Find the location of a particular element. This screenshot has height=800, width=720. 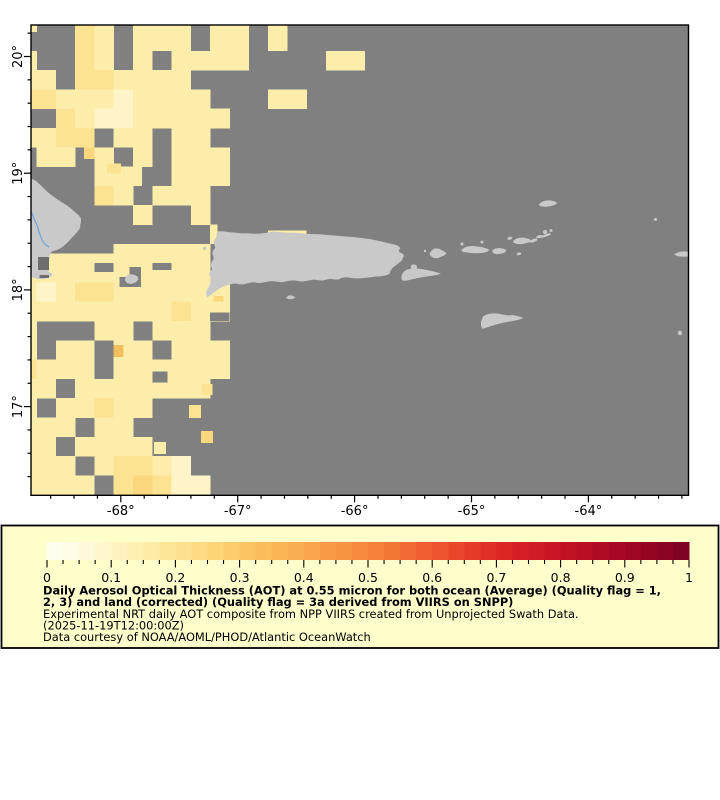

legend-caption-line-4: (2025-11-19T12:00:00Z) is located at coordinates (113, 626).